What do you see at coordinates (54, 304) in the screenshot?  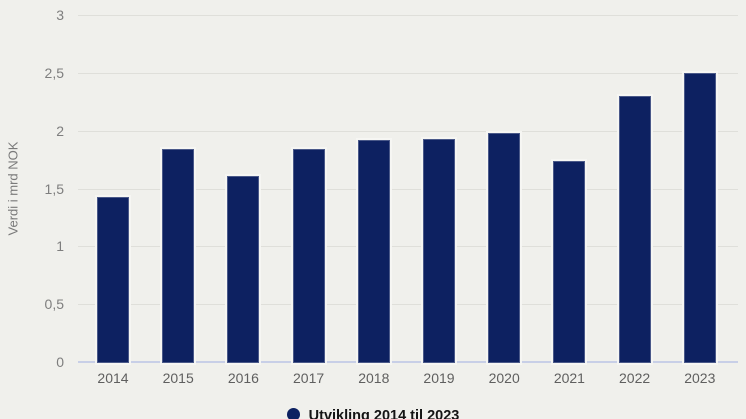 I see `y-tick-label: 0,5` at bounding box center [54, 304].